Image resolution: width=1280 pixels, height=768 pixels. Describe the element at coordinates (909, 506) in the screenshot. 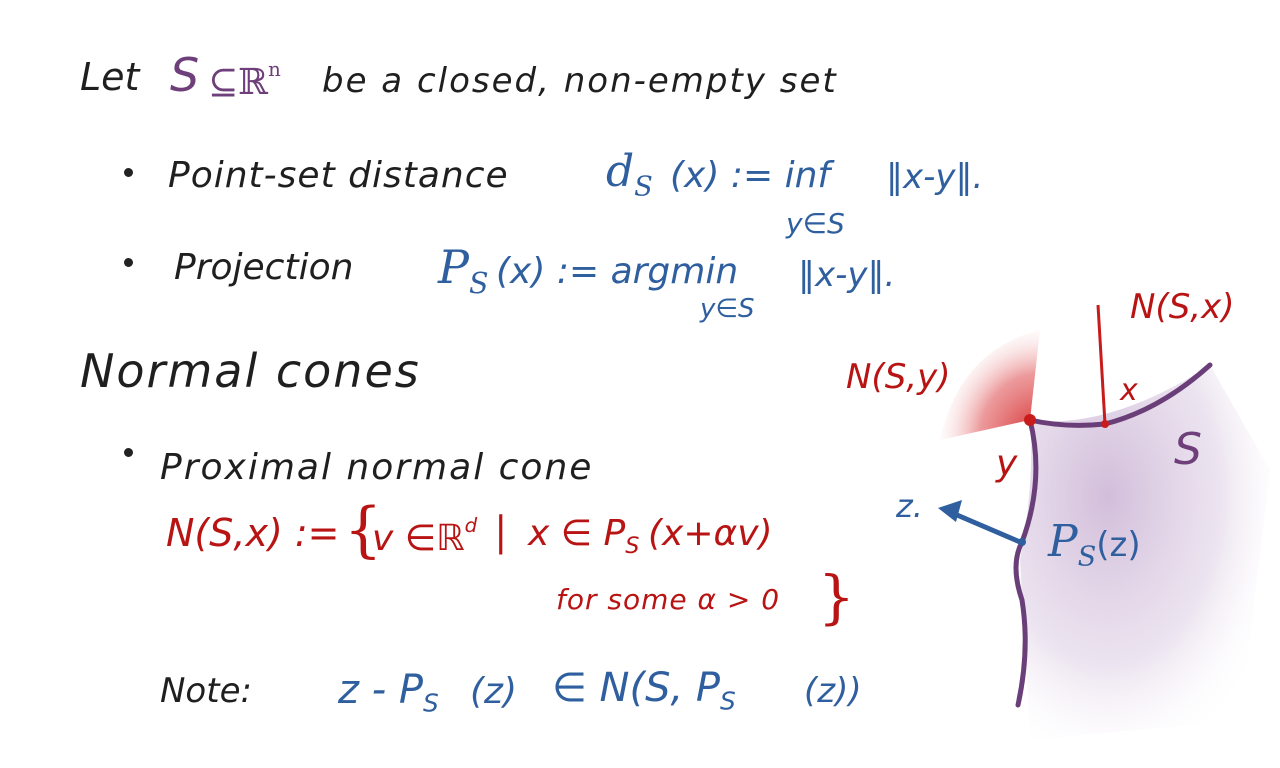

I see `z-label: z.` at that location.